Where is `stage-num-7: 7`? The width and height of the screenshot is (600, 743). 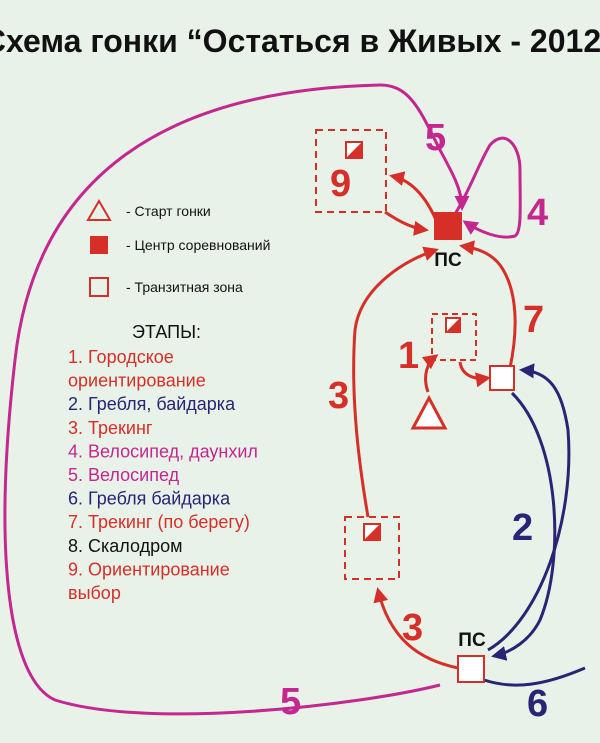 stage-num-7: 7 is located at coordinates (533, 320).